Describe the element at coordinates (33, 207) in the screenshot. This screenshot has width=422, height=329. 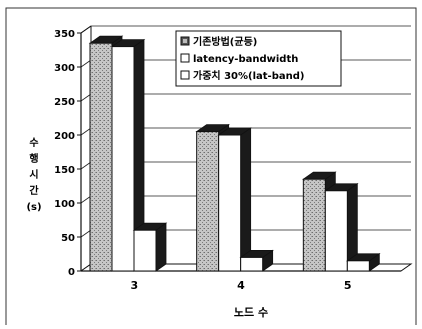
I see `y-label-line-4: (s)` at that location.